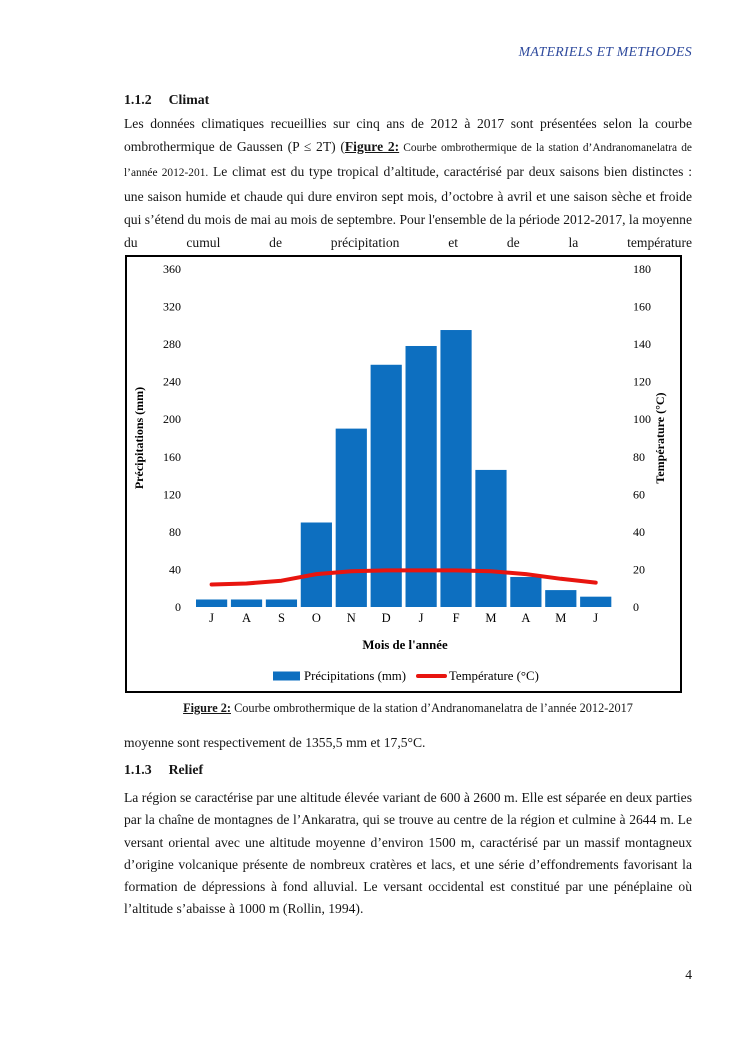  I want to click on month-tick-label: D, so click(386, 618).